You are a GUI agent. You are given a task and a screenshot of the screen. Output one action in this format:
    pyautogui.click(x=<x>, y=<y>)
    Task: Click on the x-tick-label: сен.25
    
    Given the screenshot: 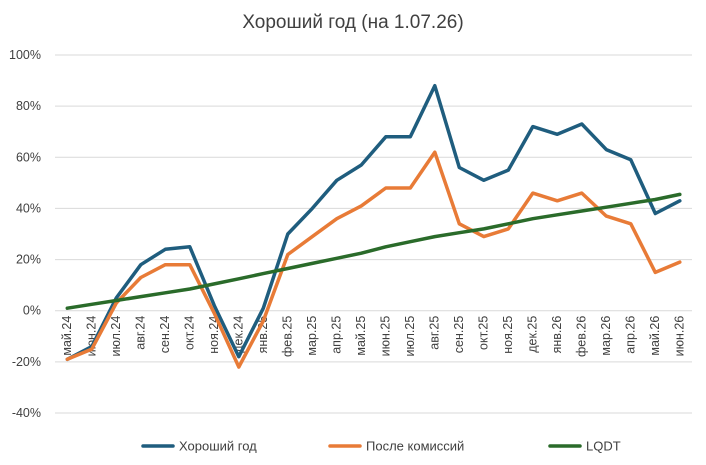 What is the action you would take?
    pyautogui.click(x=459, y=335)
    